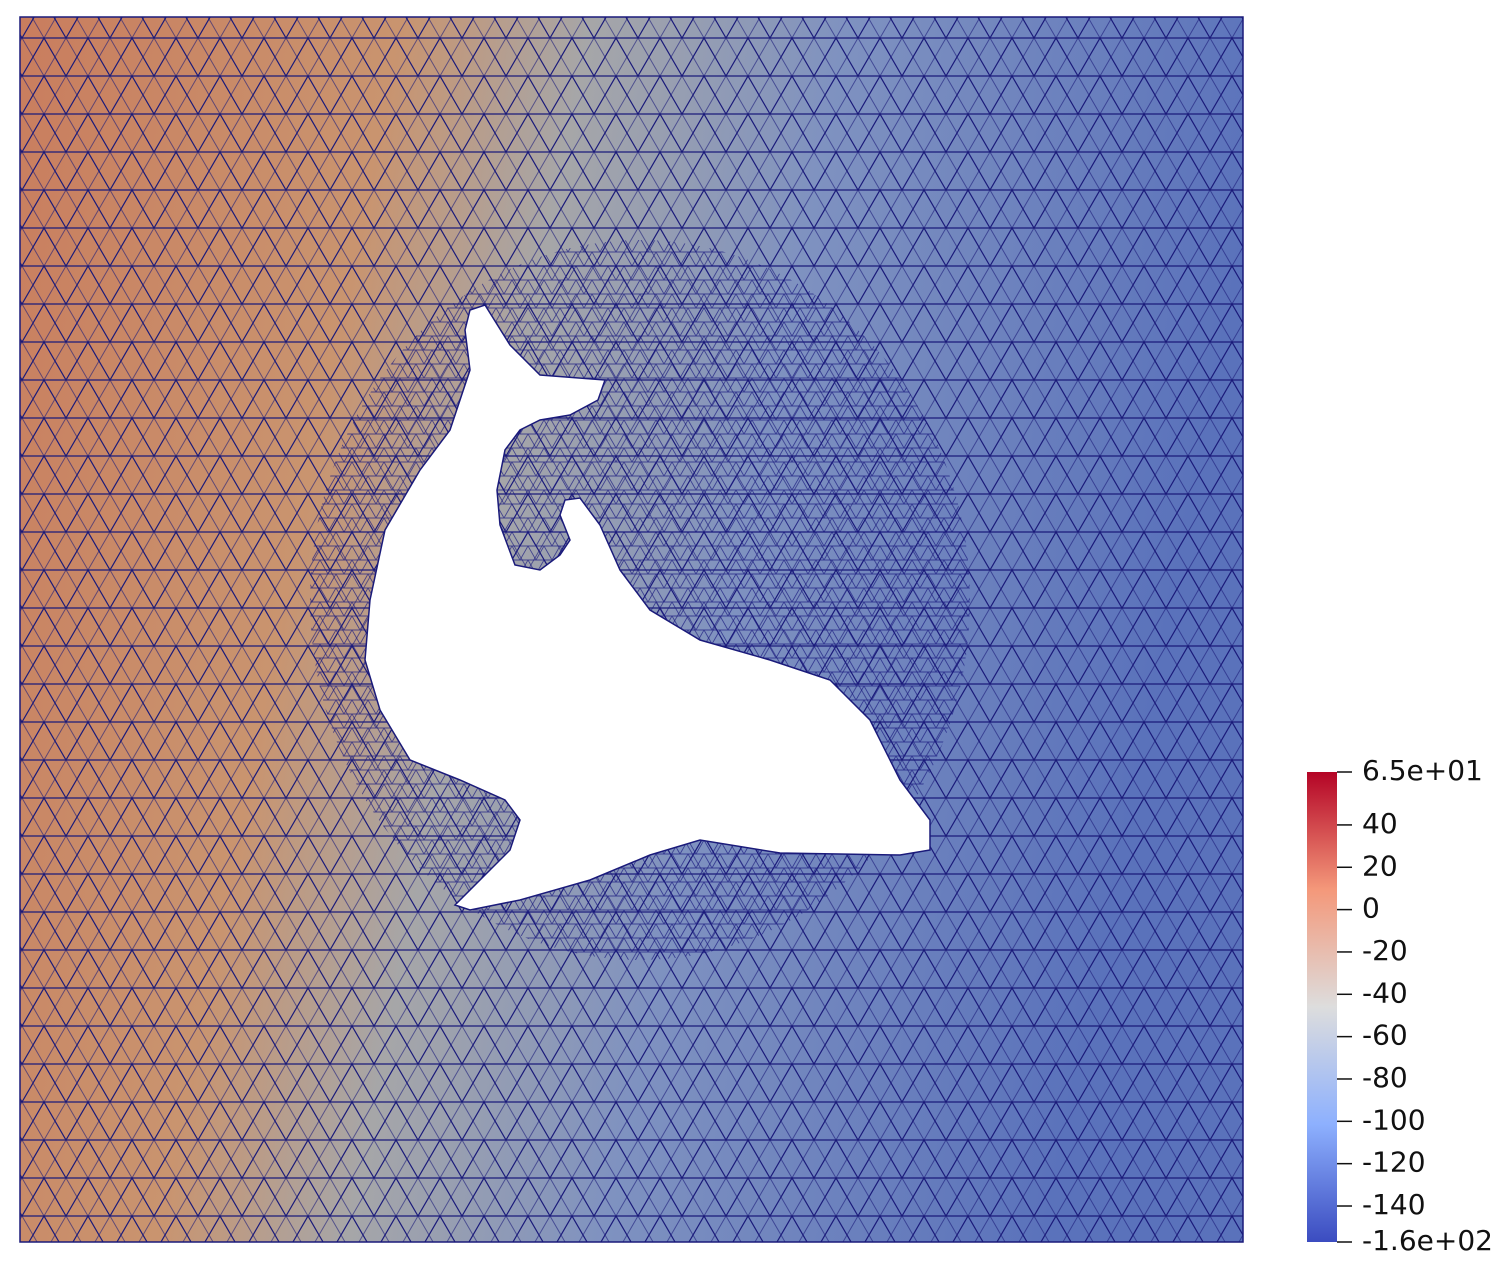 The width and height of the screenshot is (1502, 1264). What do you see at coordinates (1322, 1007) in the screenshot?
I see `colorbar` at bounding box center [1322, 1007].